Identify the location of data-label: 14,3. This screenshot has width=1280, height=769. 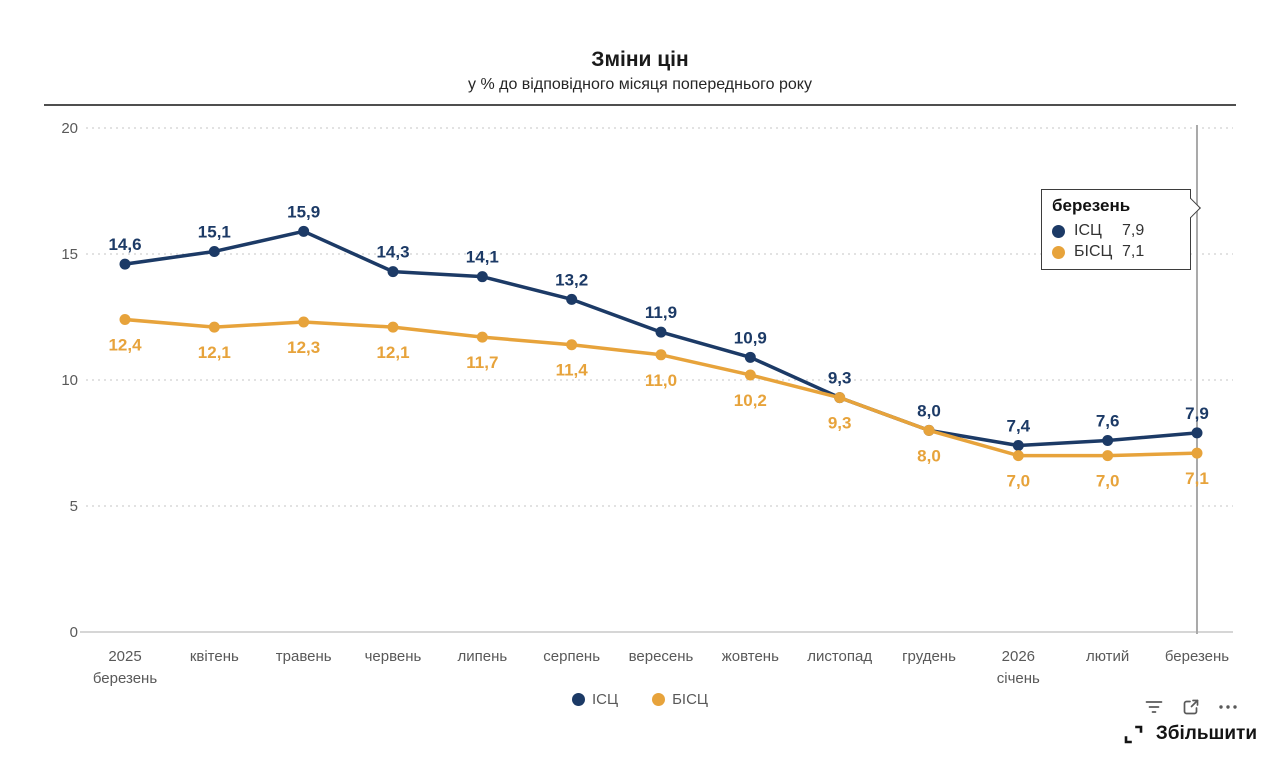
(392, 252).